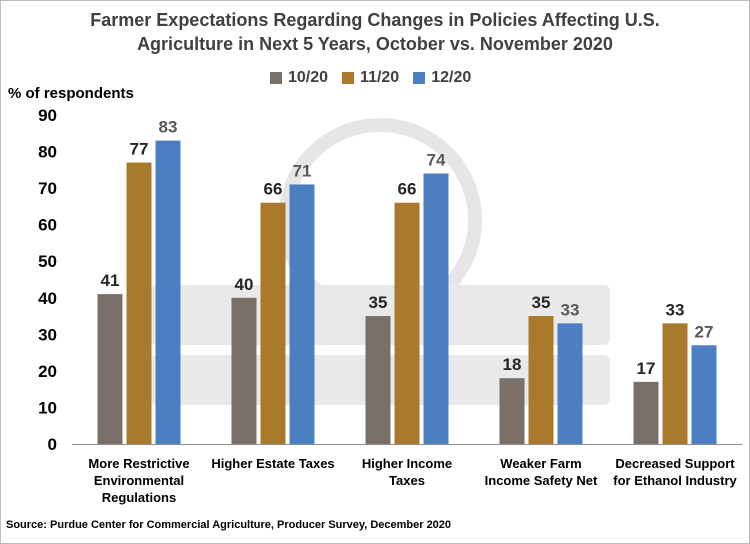 The width and height of the screenshot is (750, 544). I want to click on y-axis-label: % of respondents, so click(71, 93).